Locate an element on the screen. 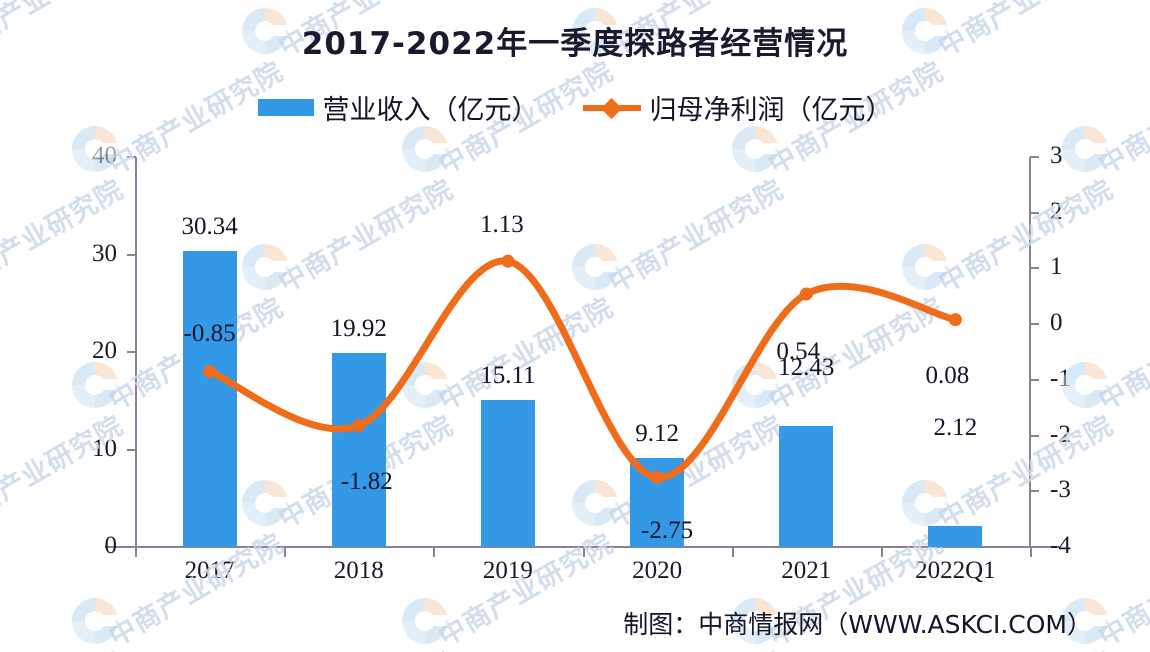 This screenshot has width=1150, height=652. chart-title: 2017-2022年一季度探路者经营情况 is located at coordinates (575, 44).